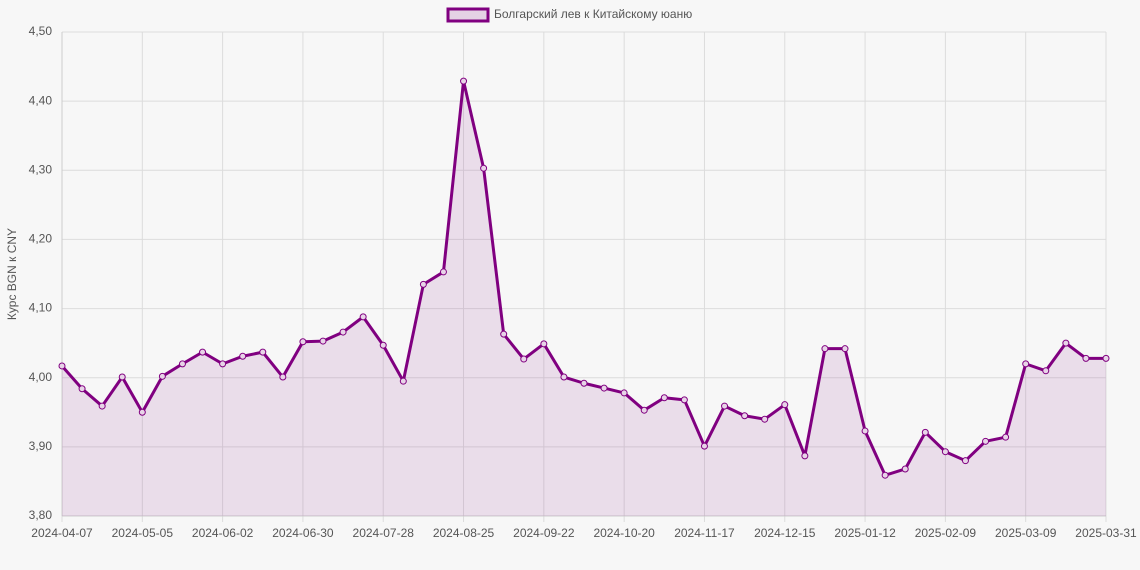 This screenshot has width=1140, height=570. What do you see at coordinates (62, 533) in the screenshot?
I see `x-tick-label: 2024-04-07` at bounding box center [62, 533].